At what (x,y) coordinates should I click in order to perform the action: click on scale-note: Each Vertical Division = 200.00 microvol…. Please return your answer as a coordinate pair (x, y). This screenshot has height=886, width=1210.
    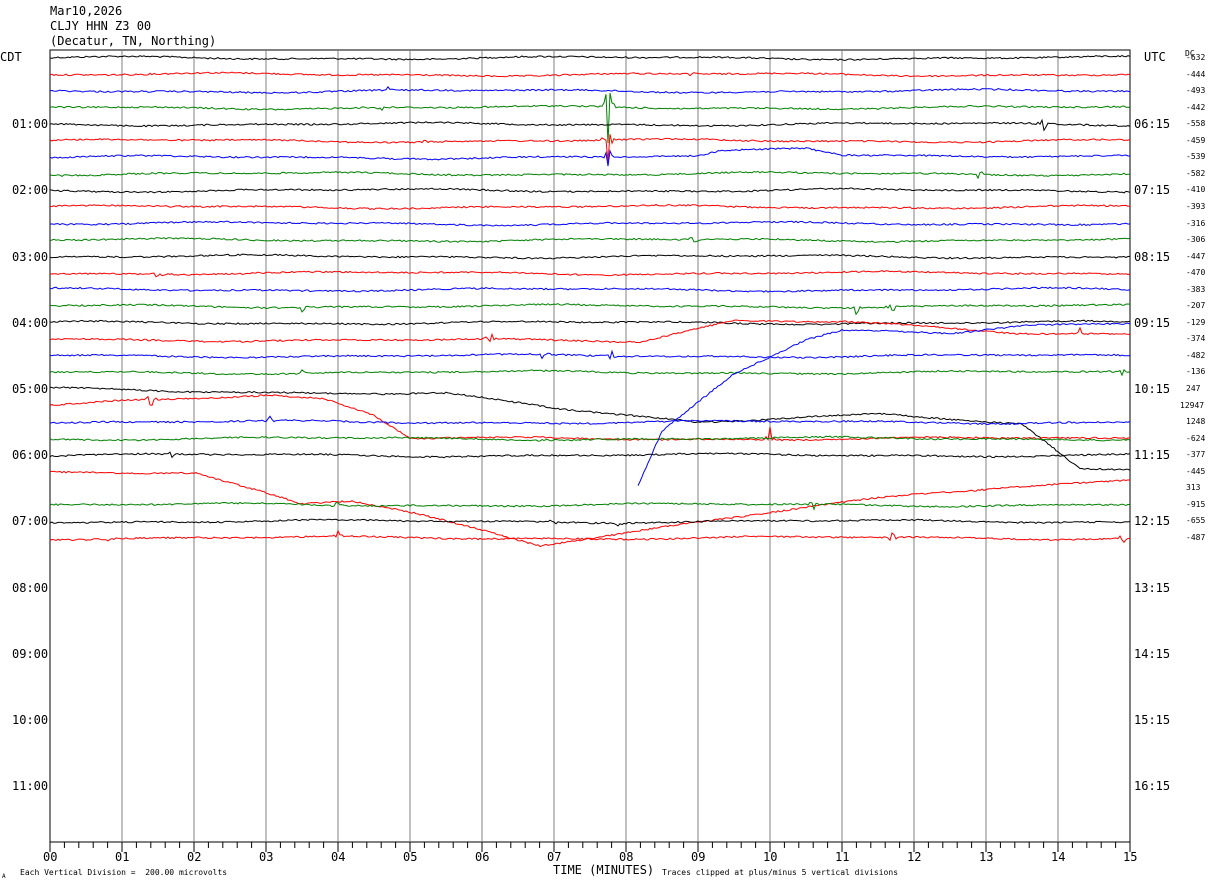
    Looking at the image, I should click on (124, 872).